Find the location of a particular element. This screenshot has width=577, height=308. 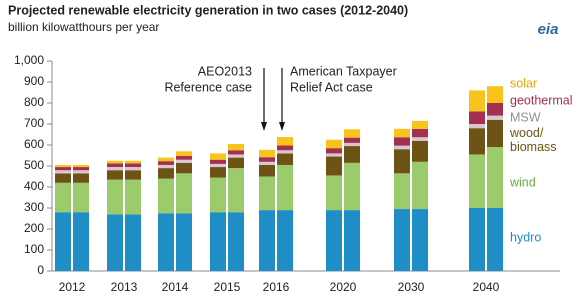

annotation: AEO2013 is located at coordinates (225, 71).